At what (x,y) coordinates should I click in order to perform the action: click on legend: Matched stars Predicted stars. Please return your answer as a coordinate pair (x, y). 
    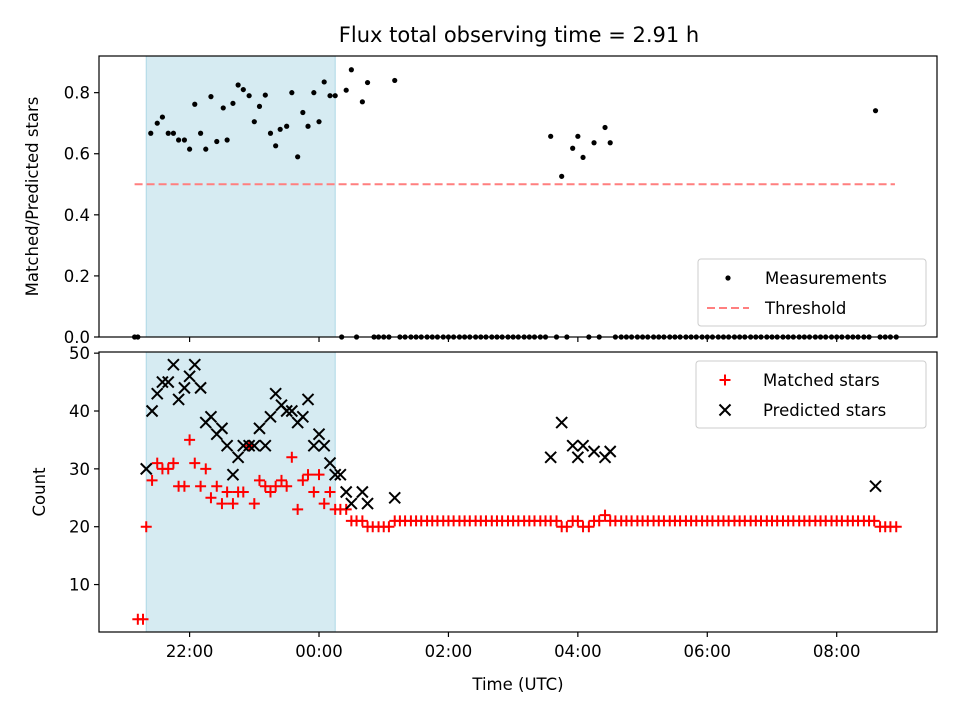
    Looking at the image, I should click on (811, 394).